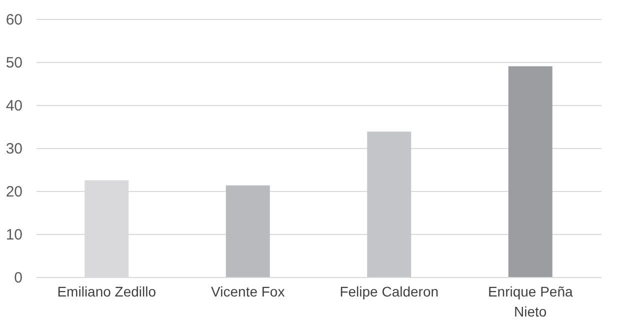 This screenshot has height=335, width=626. I want to click on y-tick-label: 40, so click(14, 106).